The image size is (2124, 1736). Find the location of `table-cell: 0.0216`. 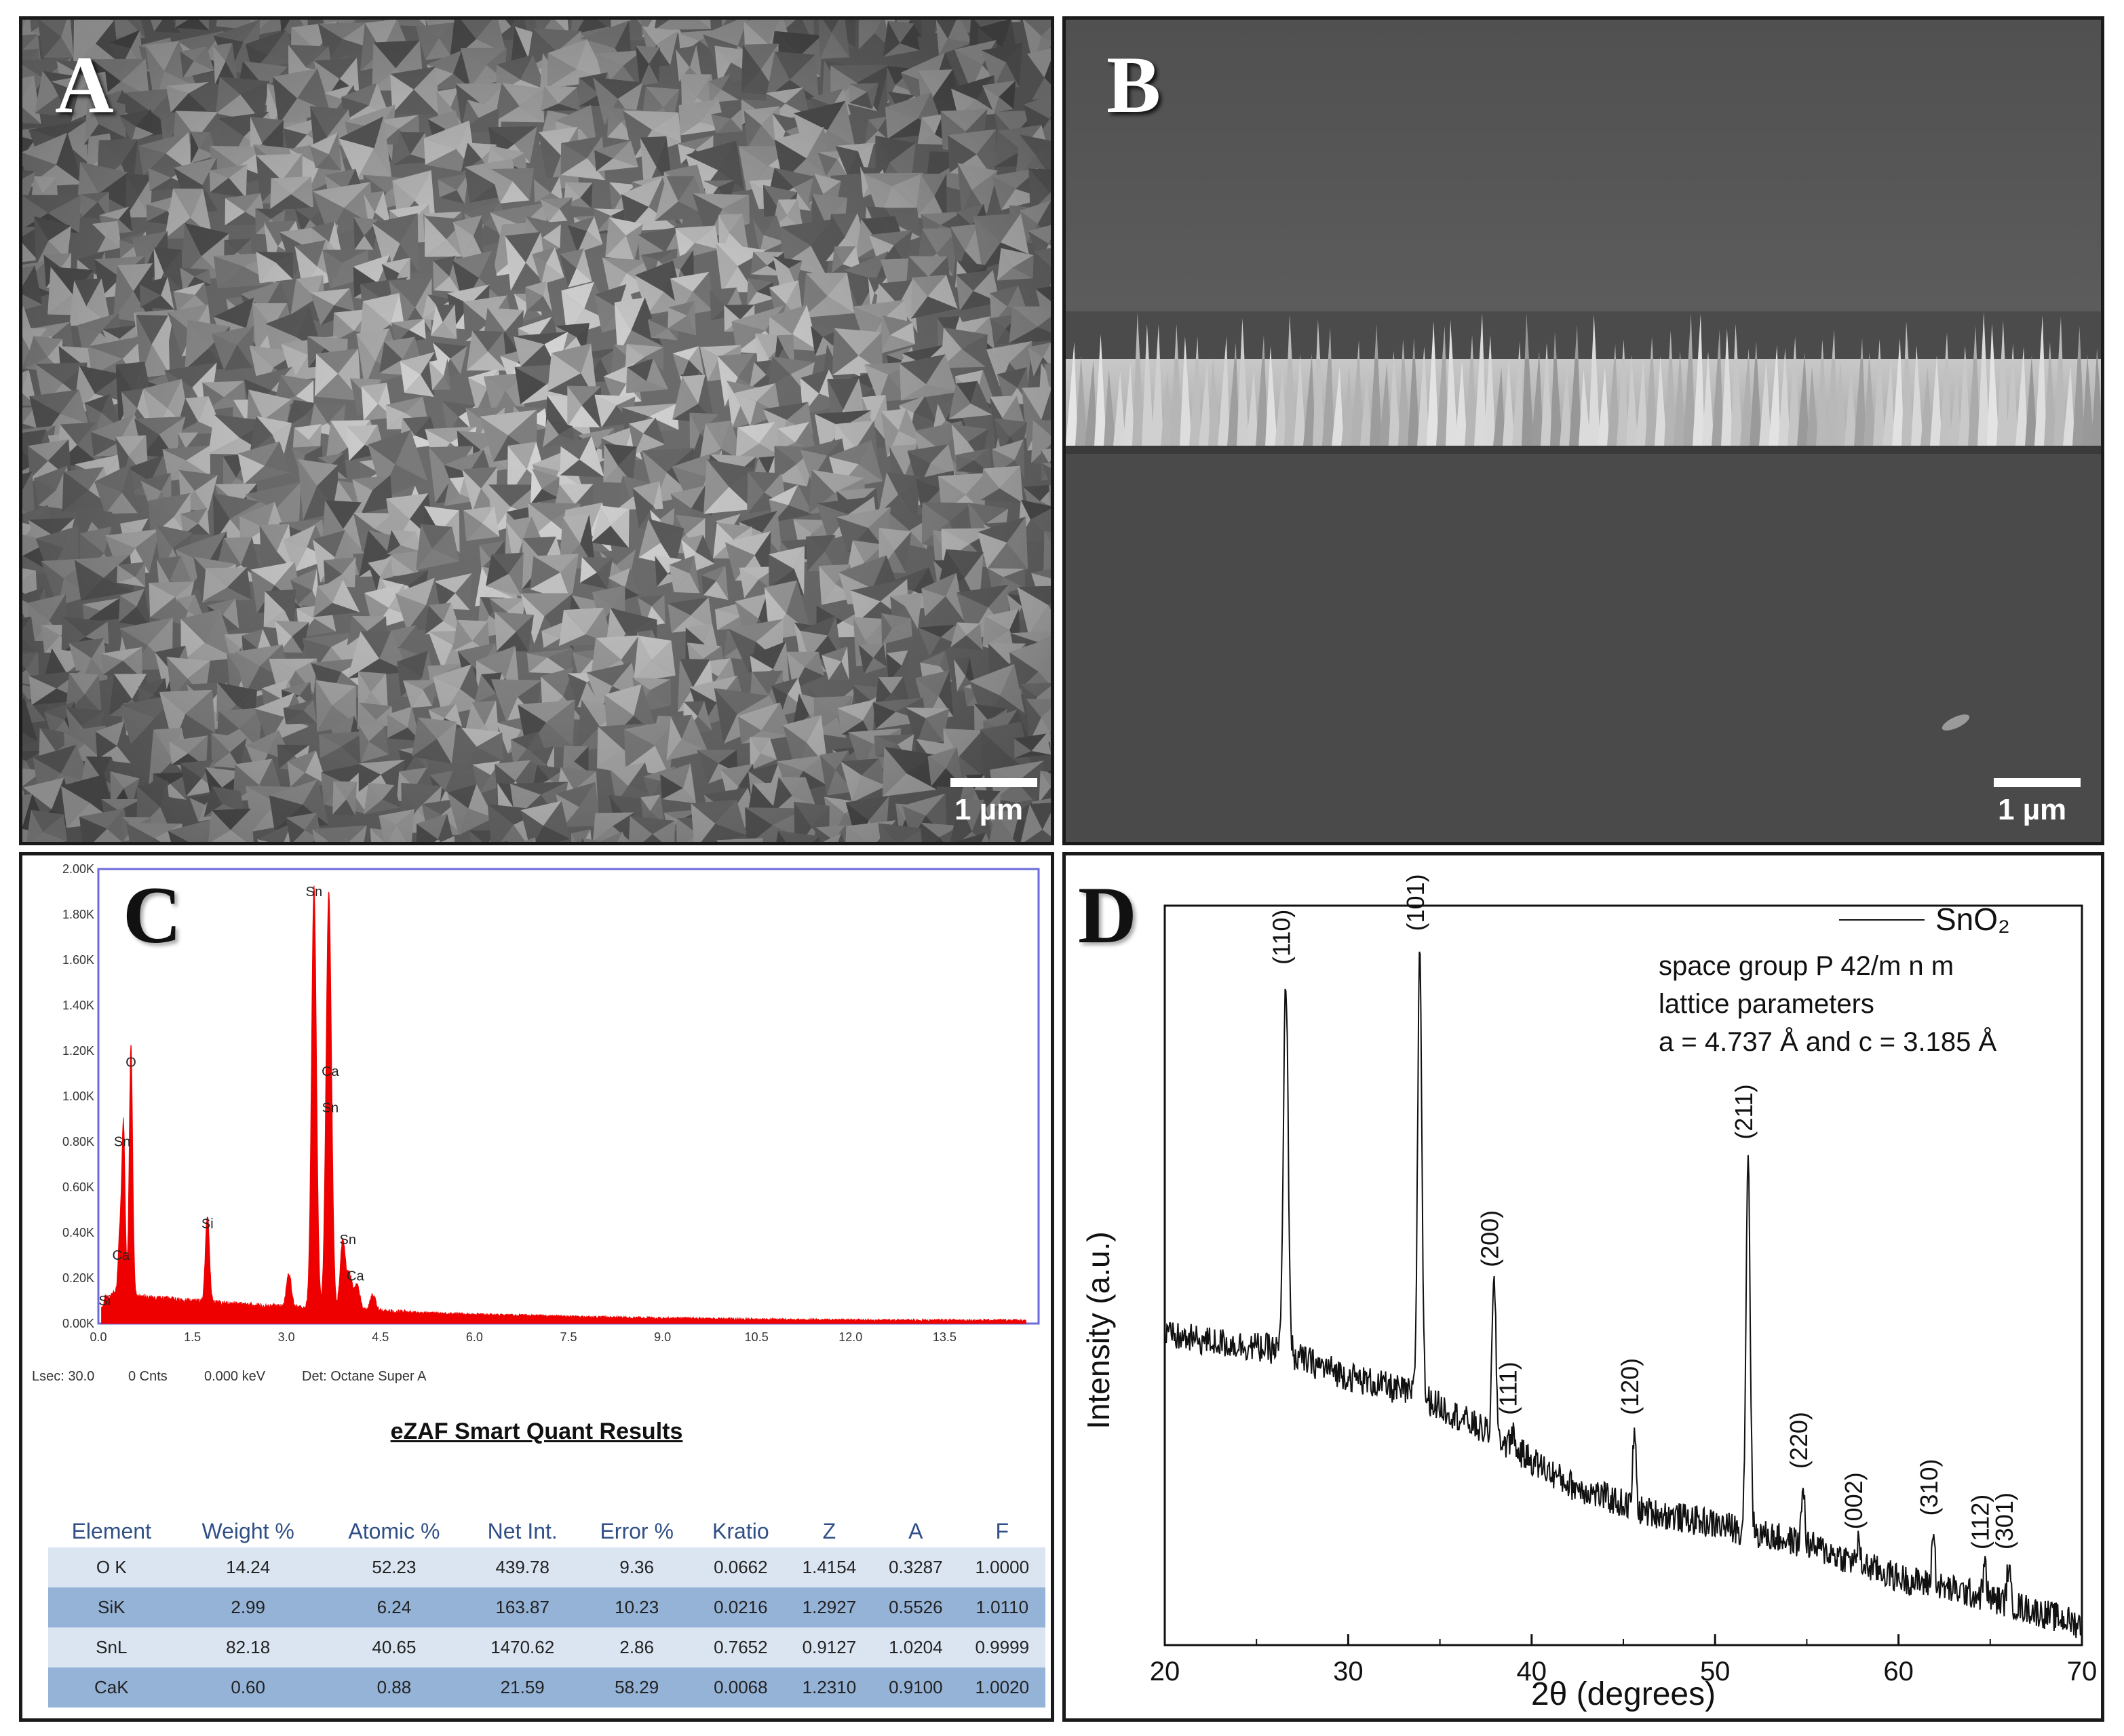

table-cell: 0.0216 is located at coordinates (740, 1607).